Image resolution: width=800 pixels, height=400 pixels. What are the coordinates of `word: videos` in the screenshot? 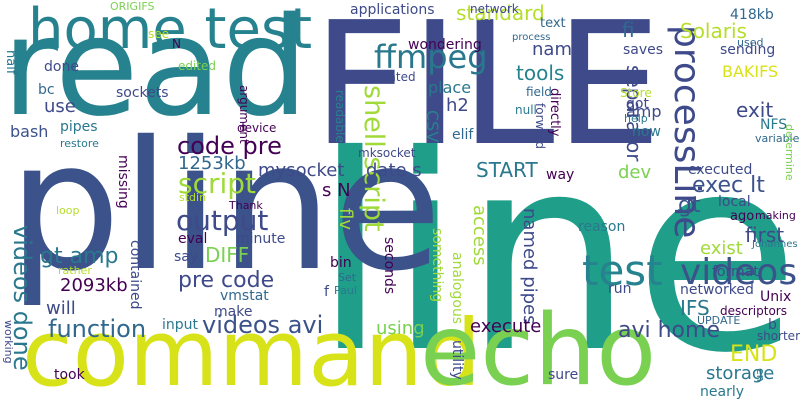 It's located at (739, 272).